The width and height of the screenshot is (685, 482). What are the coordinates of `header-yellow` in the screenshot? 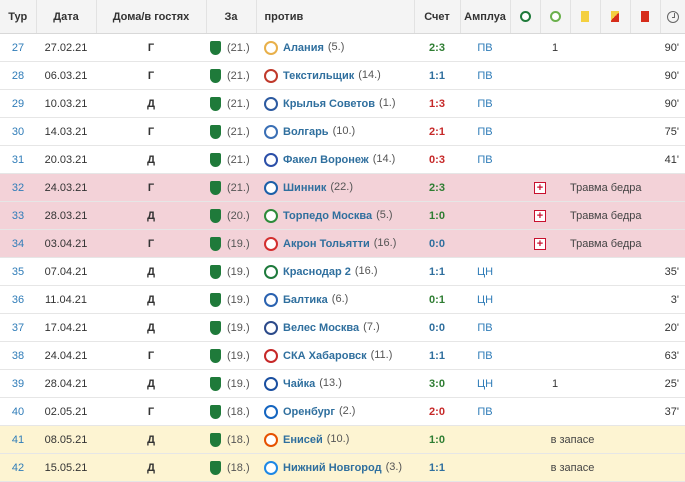 It's located at (585, 17).